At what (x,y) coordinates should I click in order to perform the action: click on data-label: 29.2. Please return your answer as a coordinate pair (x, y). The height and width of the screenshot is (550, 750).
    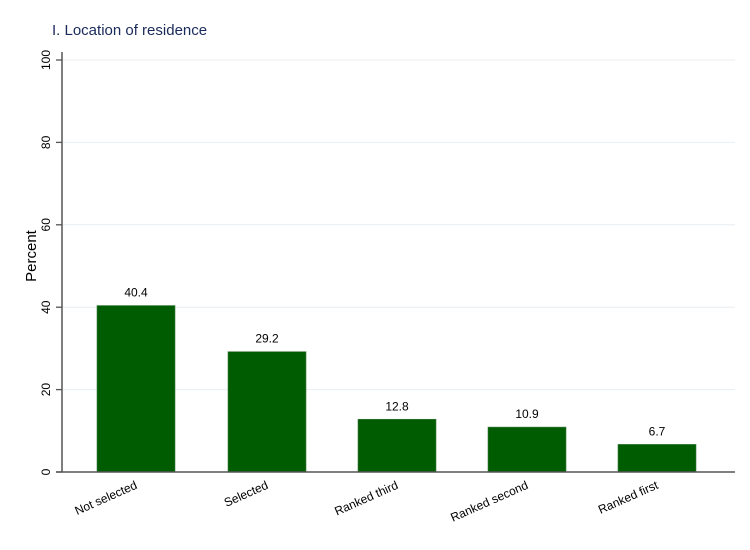
    Looking at the image, I should click on (267, 339).